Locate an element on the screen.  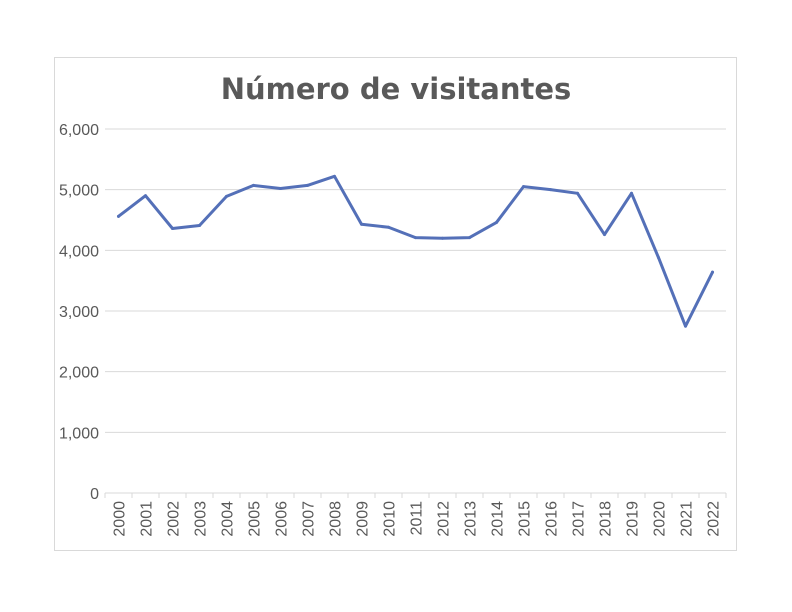
y-tick-label: 4,000 is located at coordinates (79, 251).